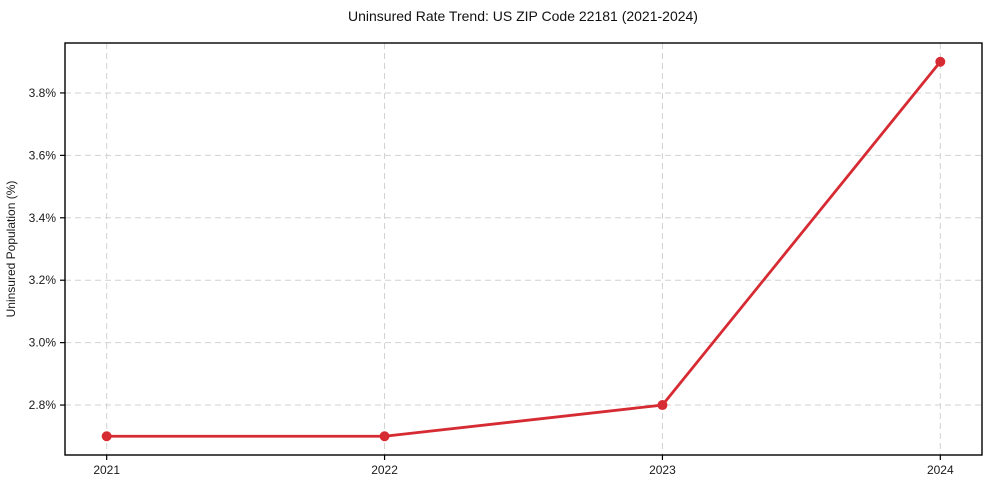  What do you see at coordinates (940, 470) in the screenshot?
I see `x-tick-label: 2024` at bounding box center [940, 470].